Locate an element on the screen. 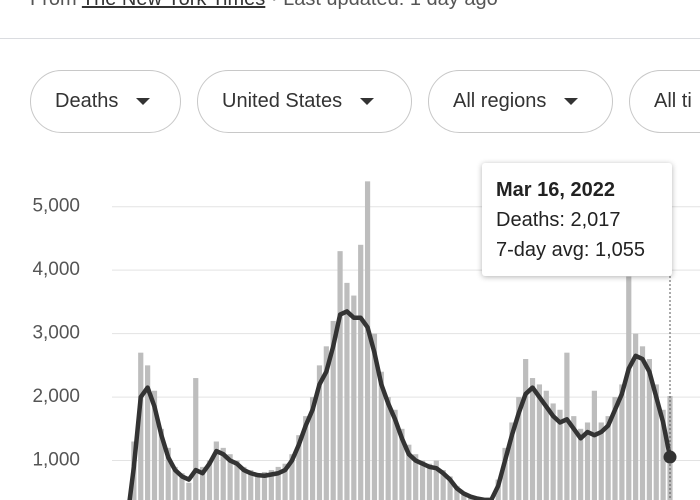 The height and width of the screenshot is (500, 700). y-tick-label: 3,000 is located at coordinates (56, 333).